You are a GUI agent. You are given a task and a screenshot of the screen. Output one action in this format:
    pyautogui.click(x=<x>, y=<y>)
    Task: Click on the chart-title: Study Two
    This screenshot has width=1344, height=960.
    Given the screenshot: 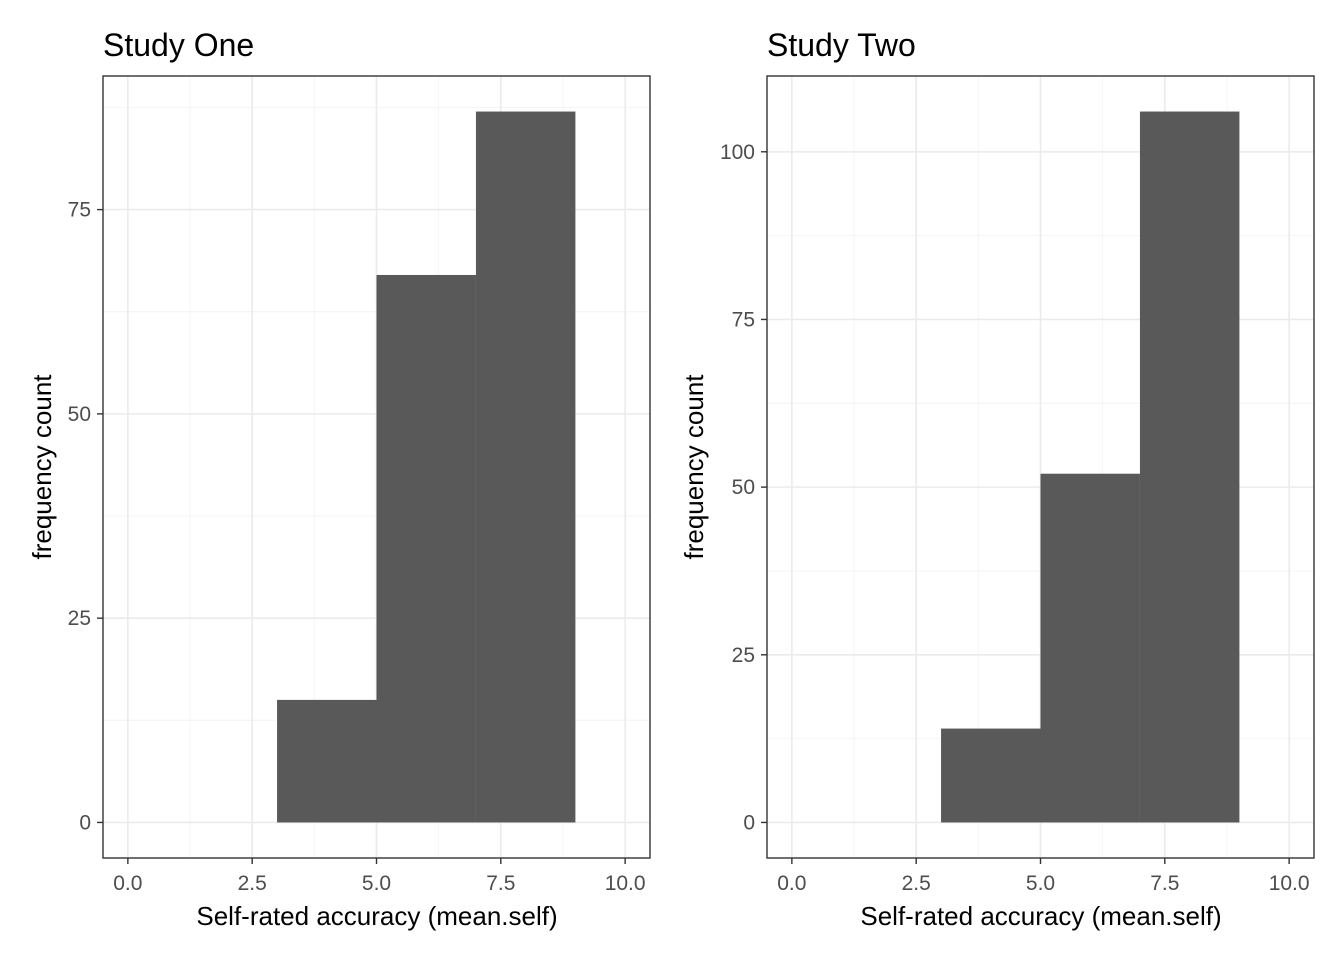 What is the action you would take?
    pyautogui.click(x=841, y=45)
    